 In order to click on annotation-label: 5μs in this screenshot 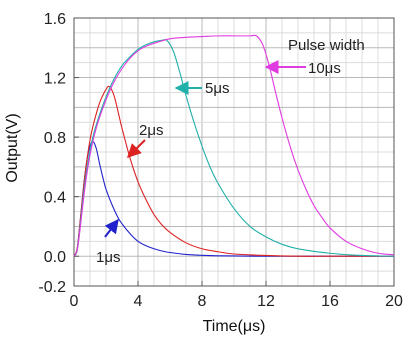, I will do `click(217, 88)`.